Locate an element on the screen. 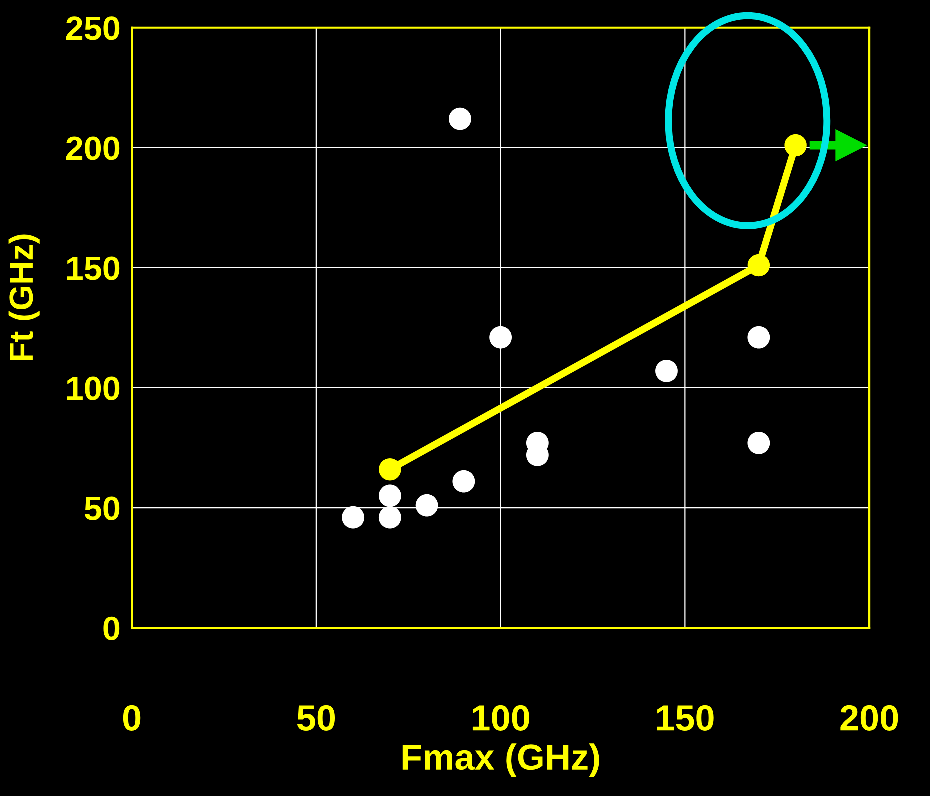  y-tick-label: 150 is located at coordinates (93, 268).